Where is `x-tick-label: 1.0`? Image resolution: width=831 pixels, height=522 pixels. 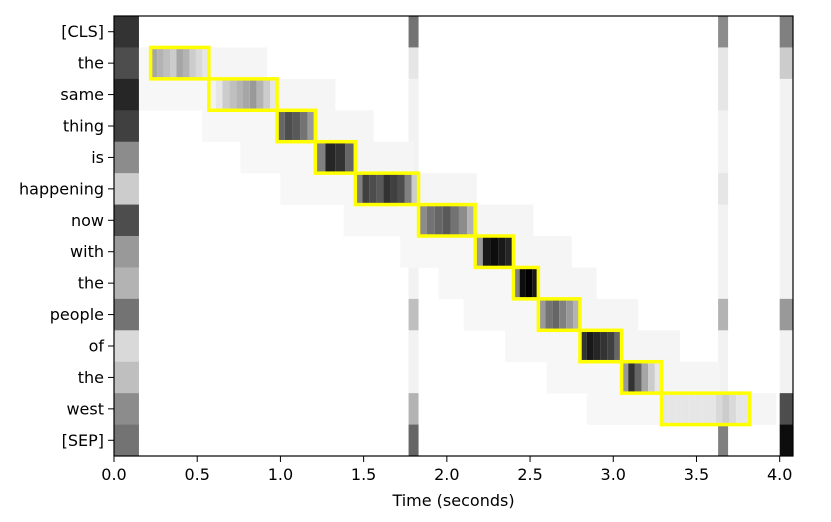 x-tick-label: 1.0 is located at coordinates (280, 474).